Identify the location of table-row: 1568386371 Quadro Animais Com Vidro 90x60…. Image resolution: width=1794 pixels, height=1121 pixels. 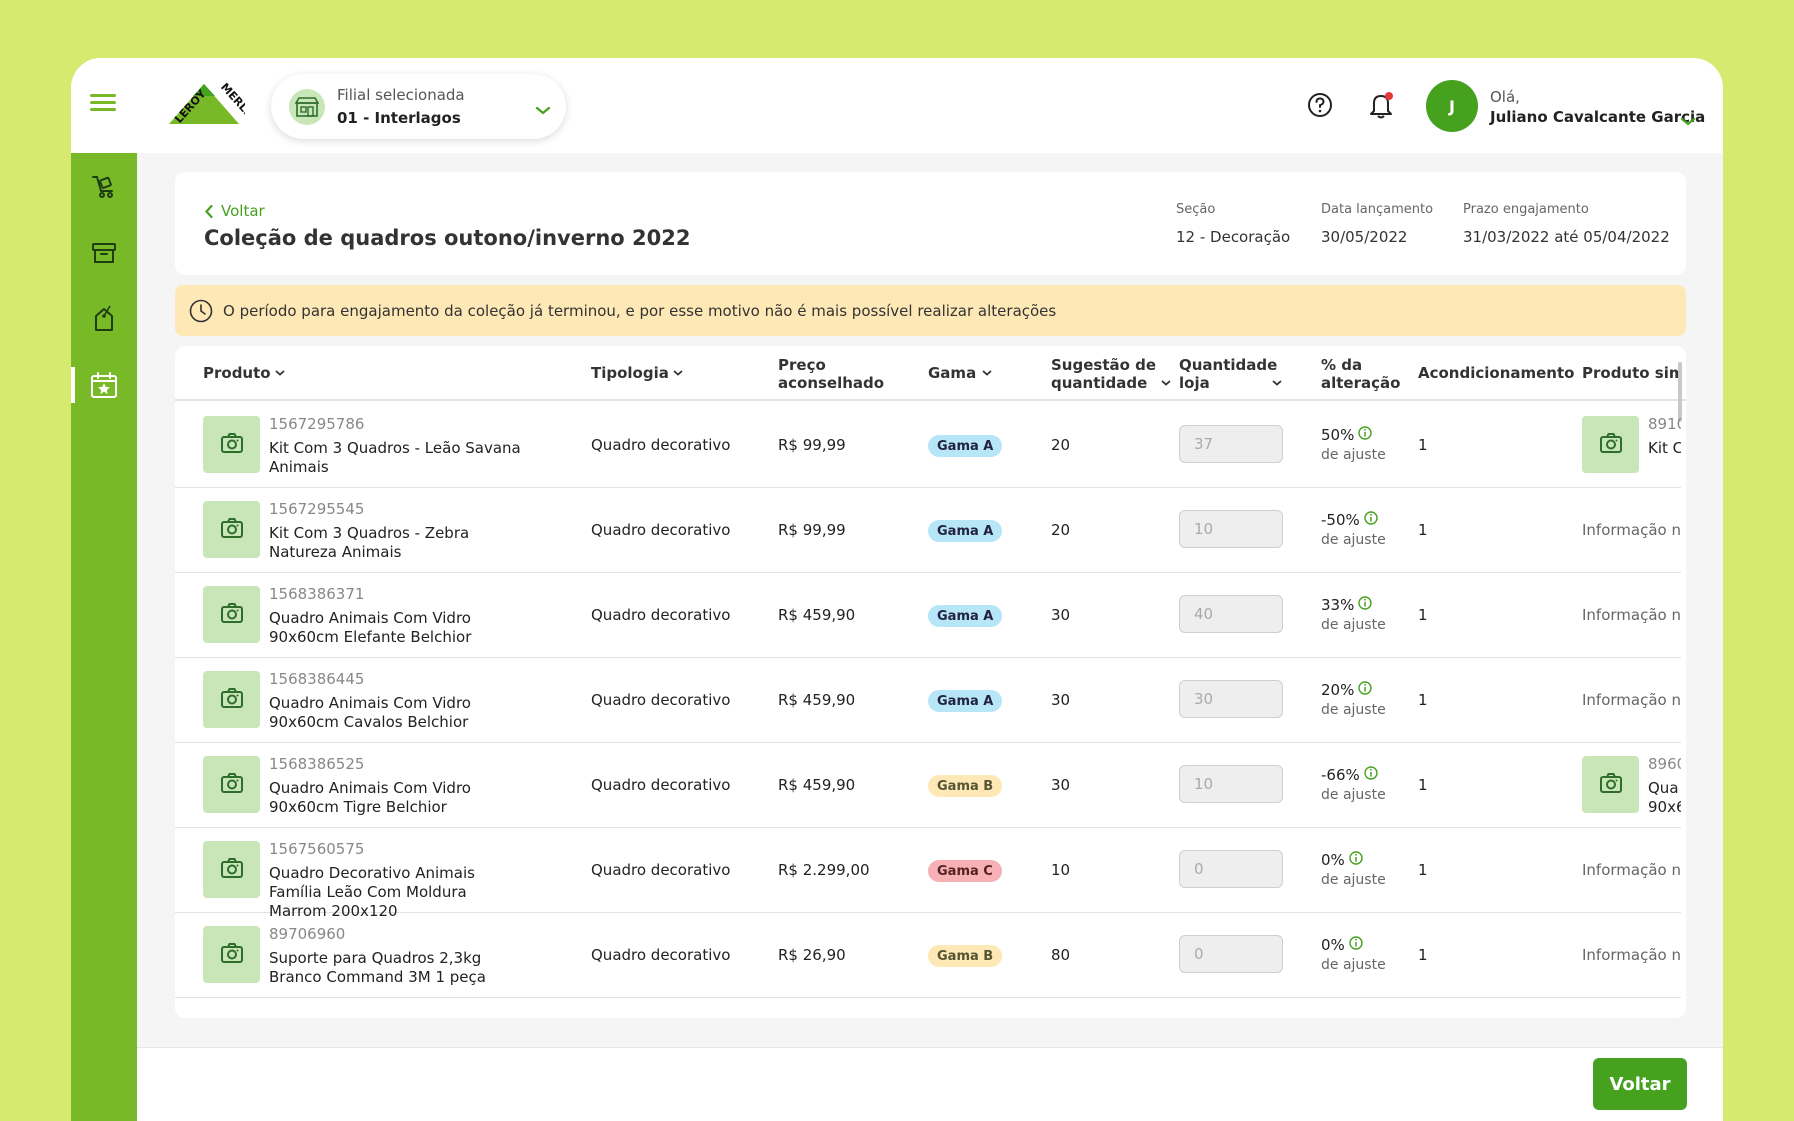
(928, 615).